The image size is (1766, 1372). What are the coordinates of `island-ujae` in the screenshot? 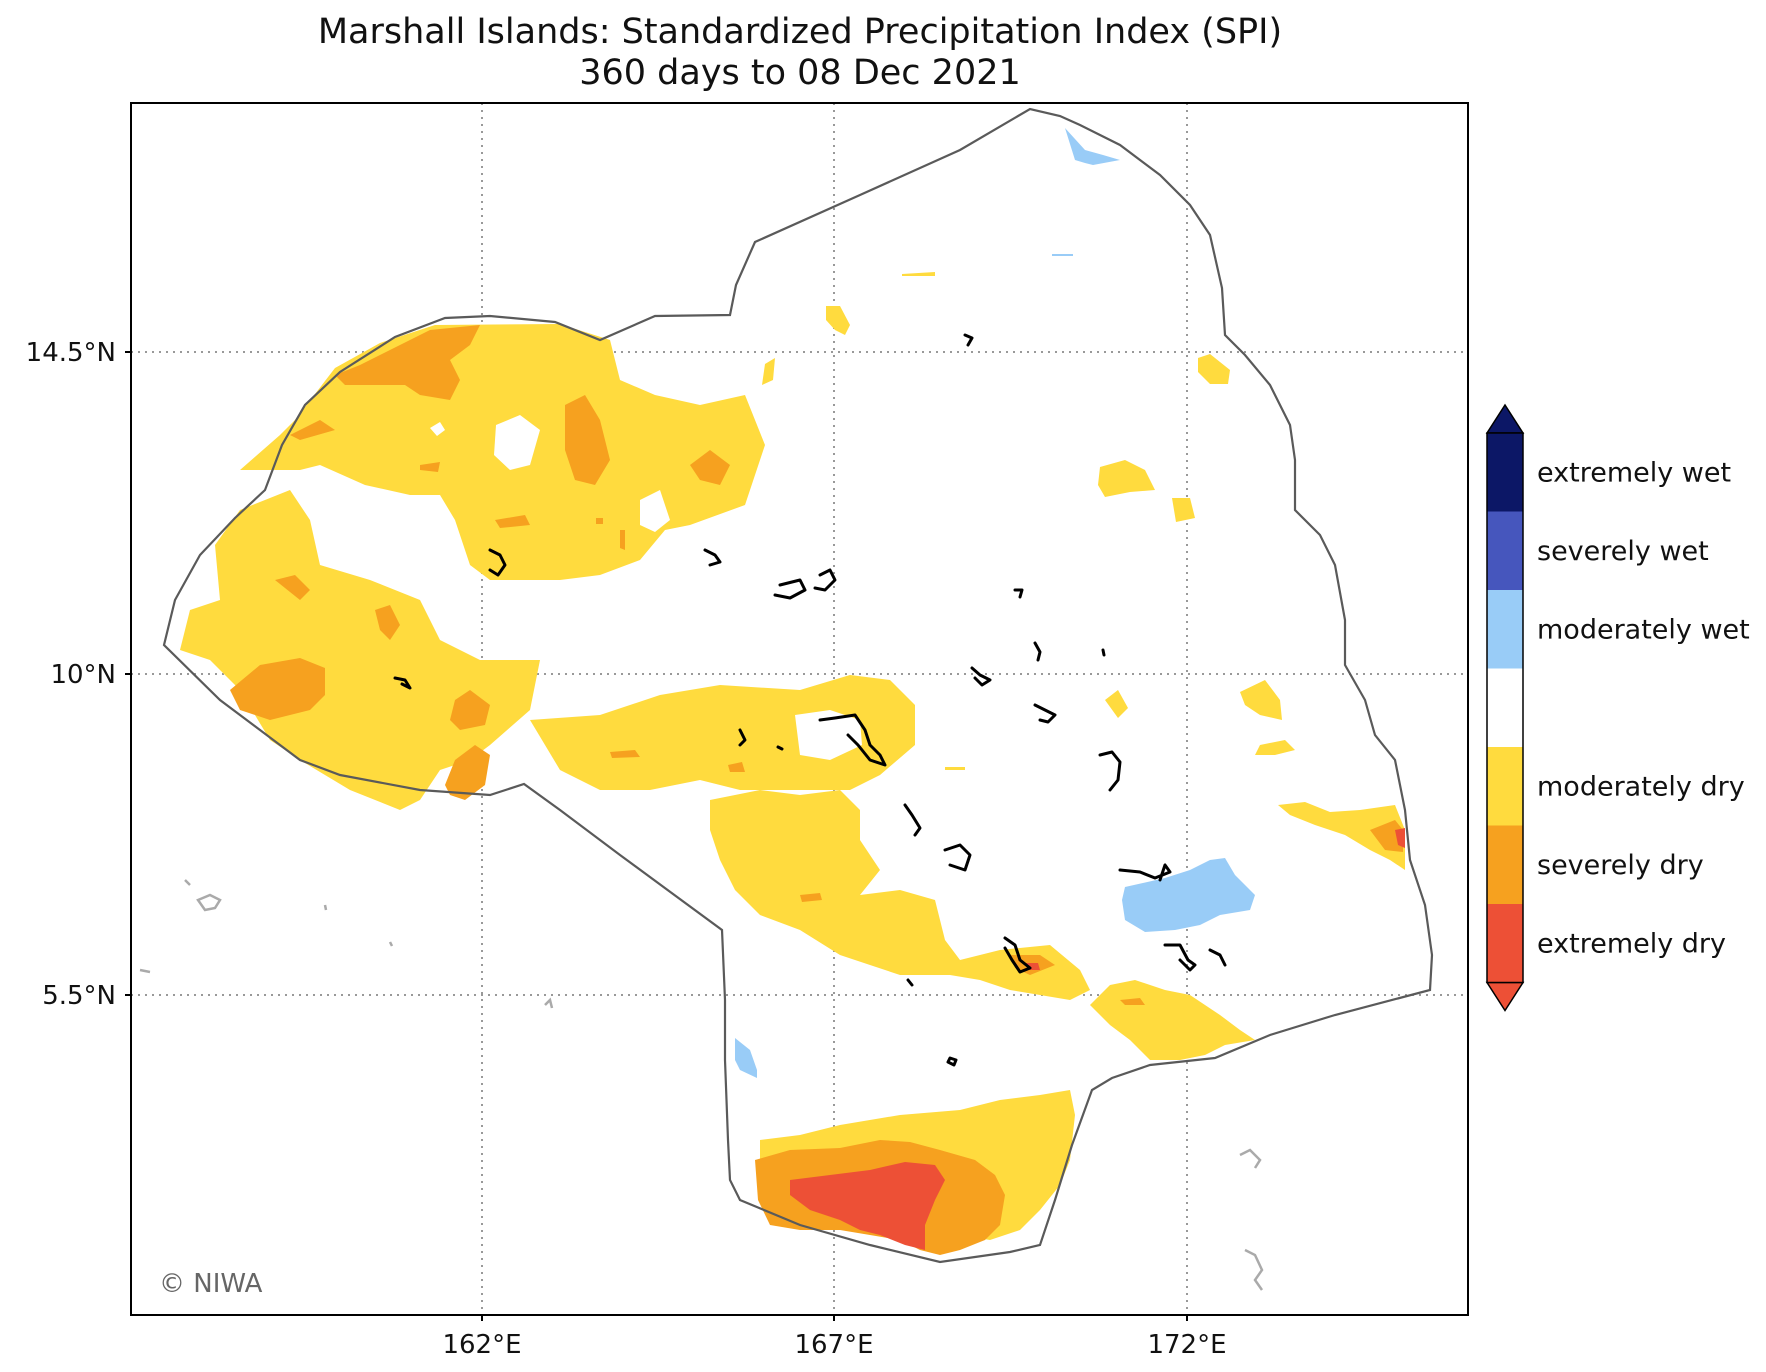 It's located at (742, 737).